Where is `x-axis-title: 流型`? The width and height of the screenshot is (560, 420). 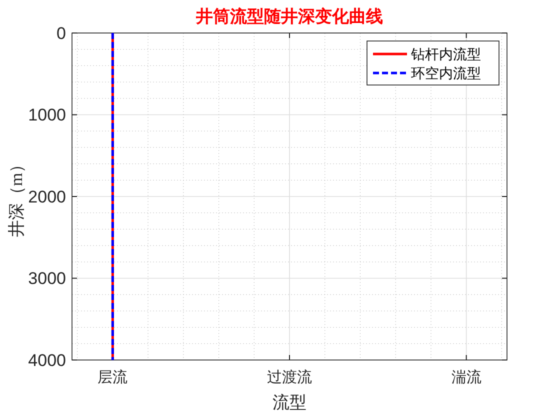 x-axis-title: 流型 is located at coordinates (289, 402).